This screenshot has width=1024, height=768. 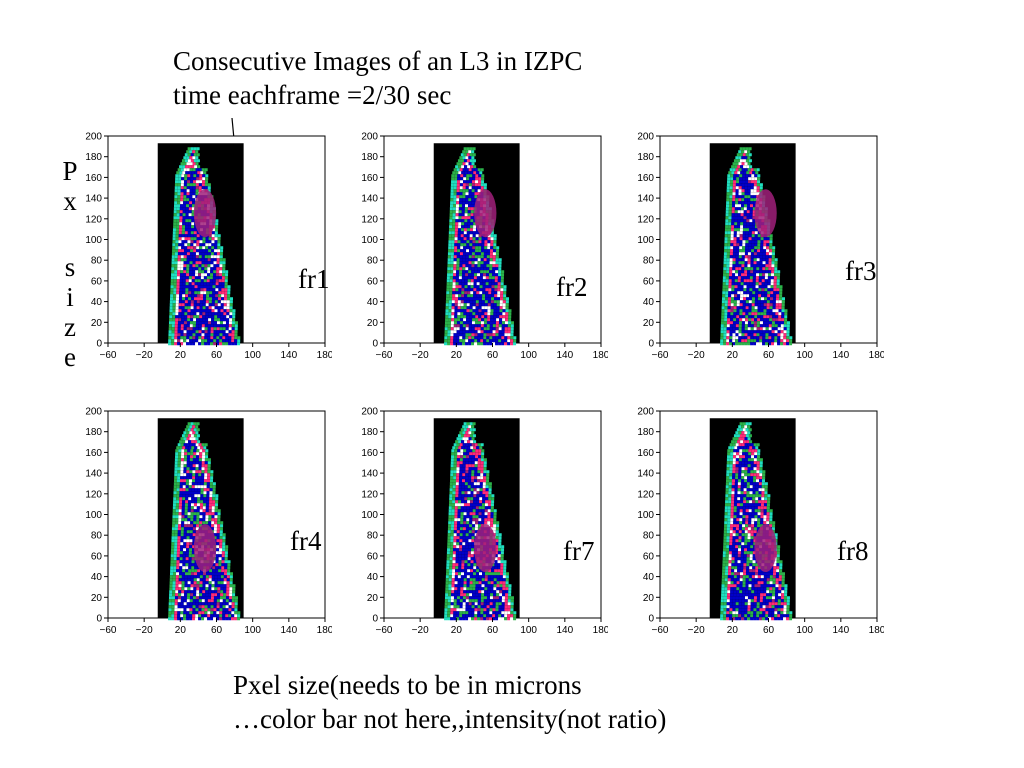 What do you see at coordinates (861, 271) in the screenshot?
I see `frame-label: fr3` at bounding box center [861, 271].